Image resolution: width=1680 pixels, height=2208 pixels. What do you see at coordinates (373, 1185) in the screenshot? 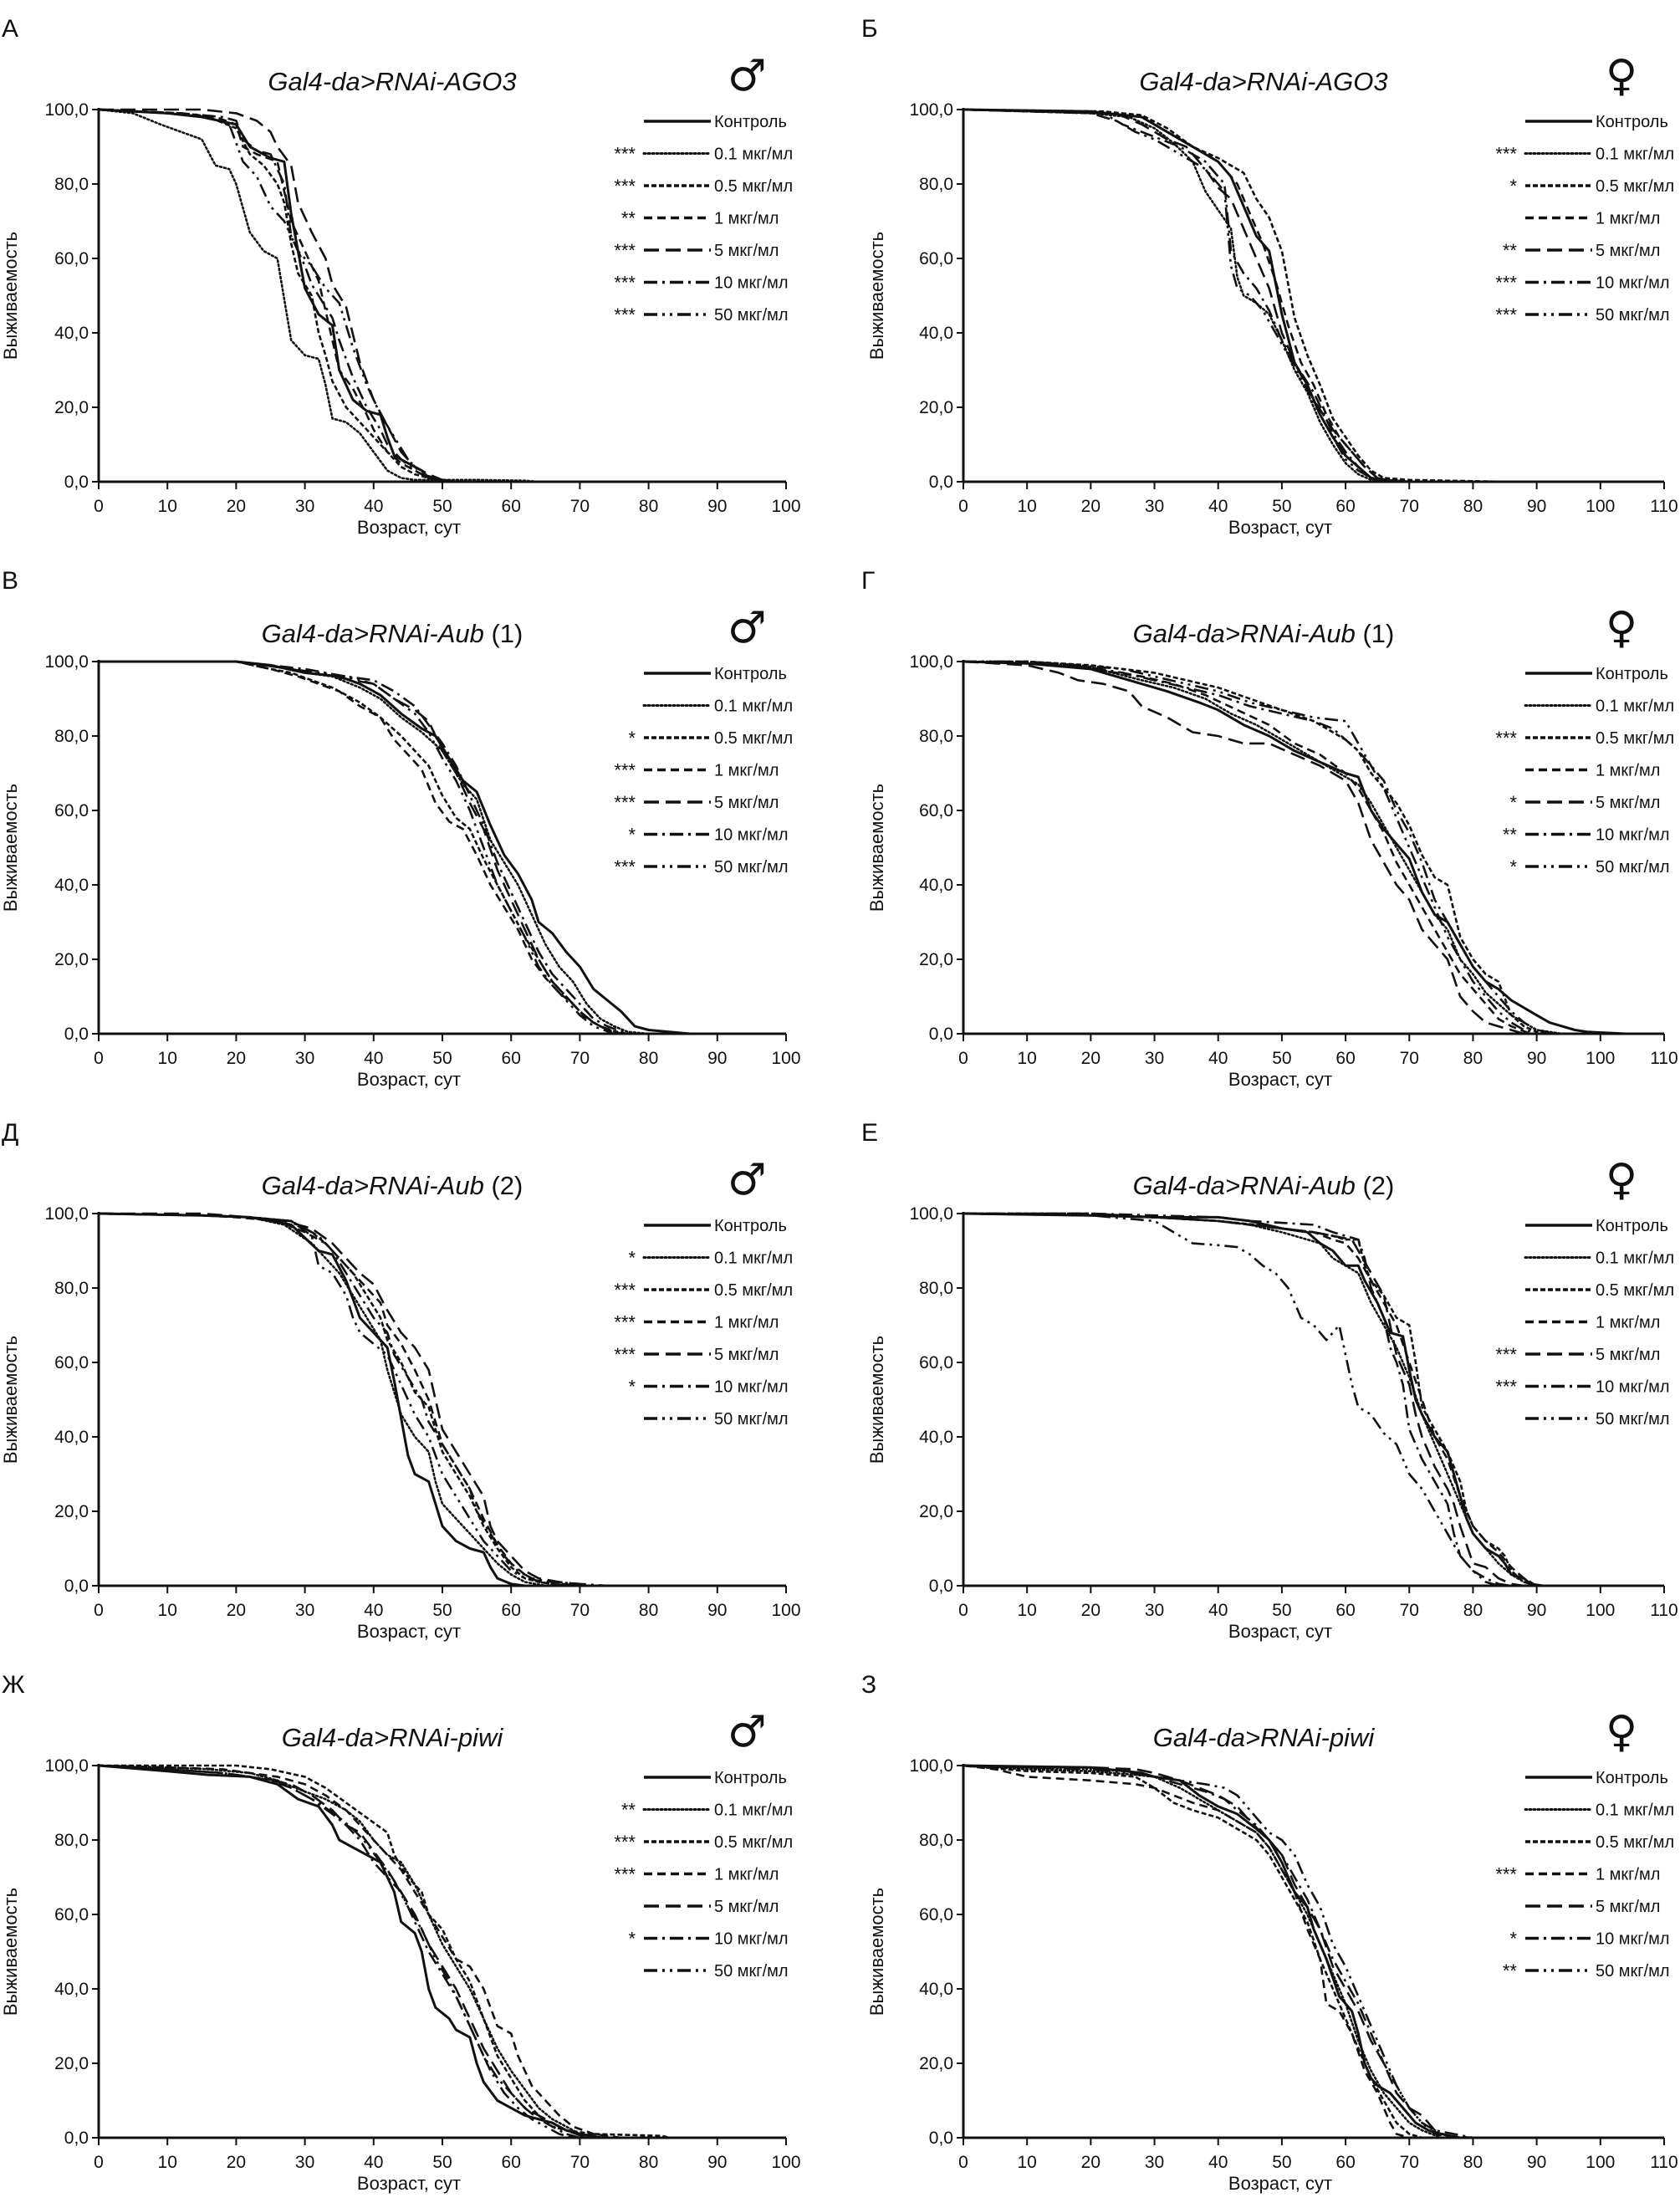
I see `chart-title-genotype: Gal4-da>RNAi-Aub` at bounding box center [373, 1185].